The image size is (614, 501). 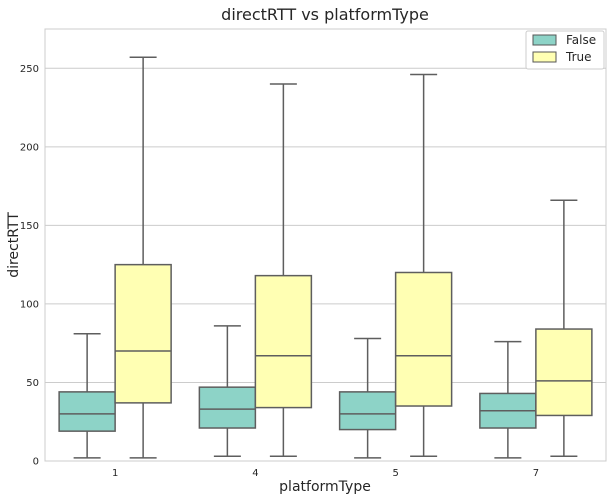 What do you see at coordinates (29, 69) in the screenshot?
I see `y-tick-label: 250` at bounding box center [29, 69].